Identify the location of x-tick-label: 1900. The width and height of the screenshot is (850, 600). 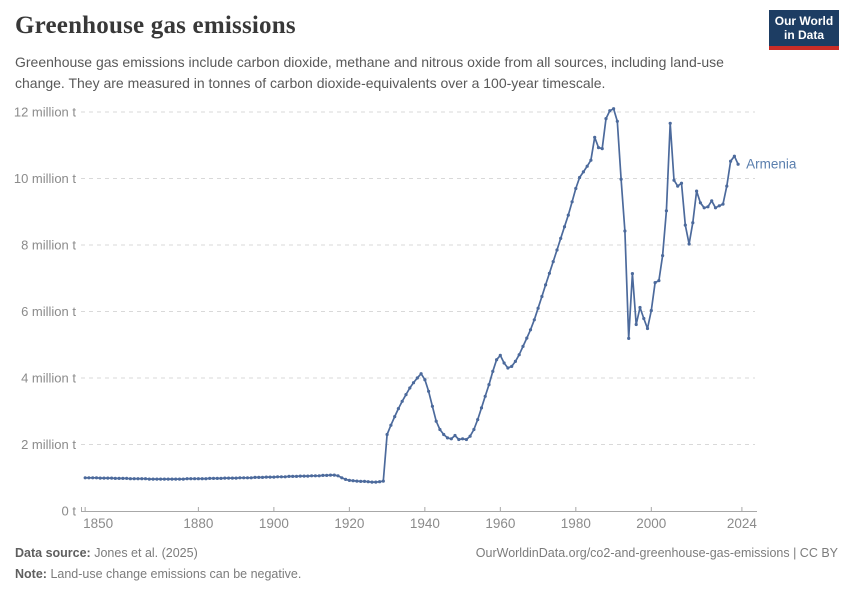
(274, 523).